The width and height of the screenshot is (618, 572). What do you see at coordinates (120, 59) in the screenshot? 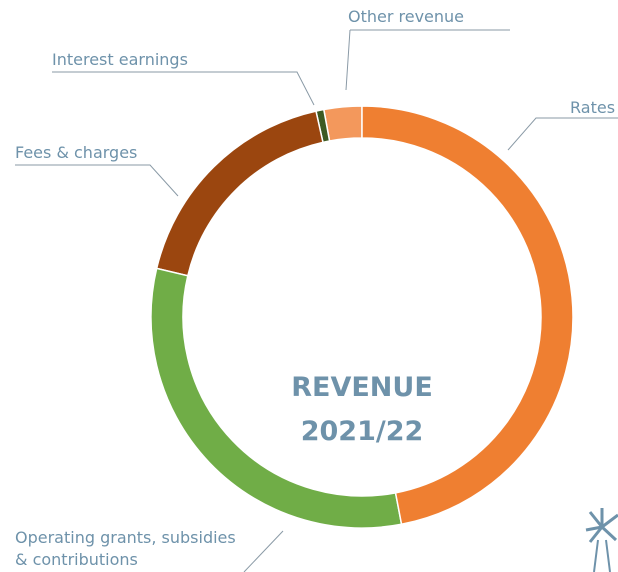
I see `slice-label: Interest earnings` at bounding box center [120, 59].